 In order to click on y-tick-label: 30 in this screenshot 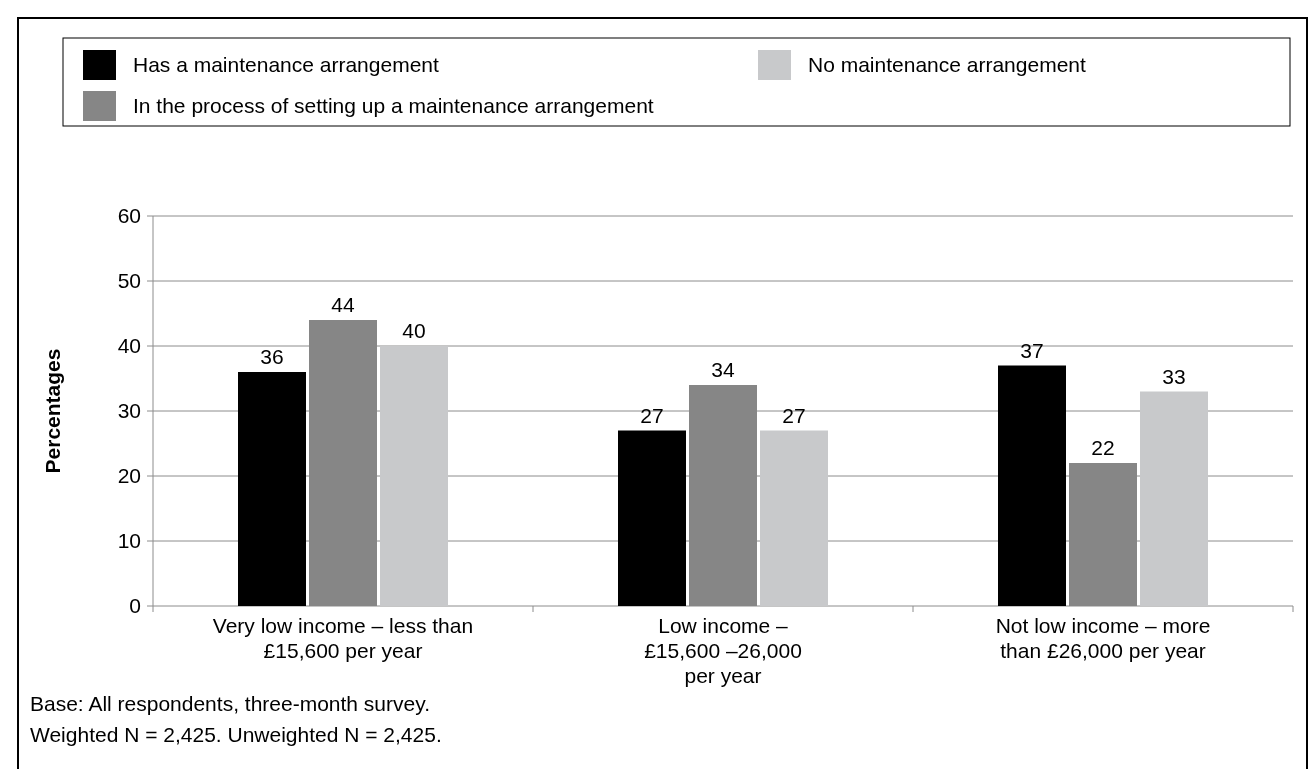, I will do `click(129, 410)`.